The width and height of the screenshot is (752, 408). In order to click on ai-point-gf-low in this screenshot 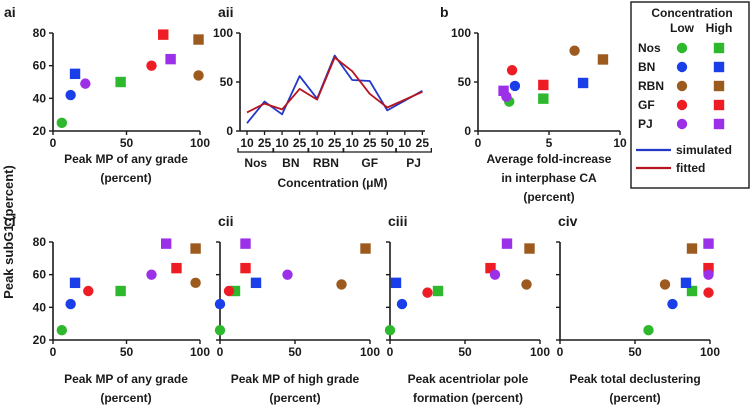, I will do `click(151, 65)`.